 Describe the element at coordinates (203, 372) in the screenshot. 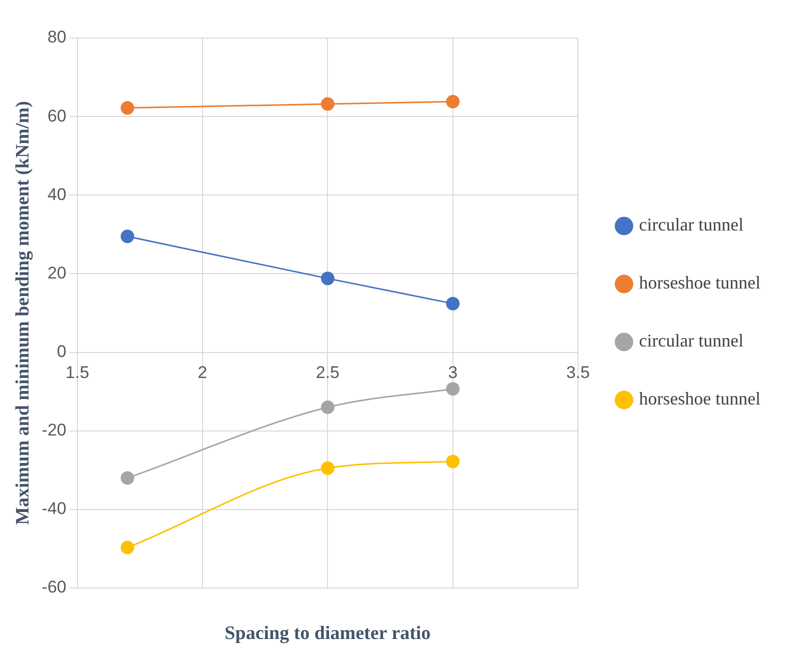

I see `x-tick-label: 2` at that location.